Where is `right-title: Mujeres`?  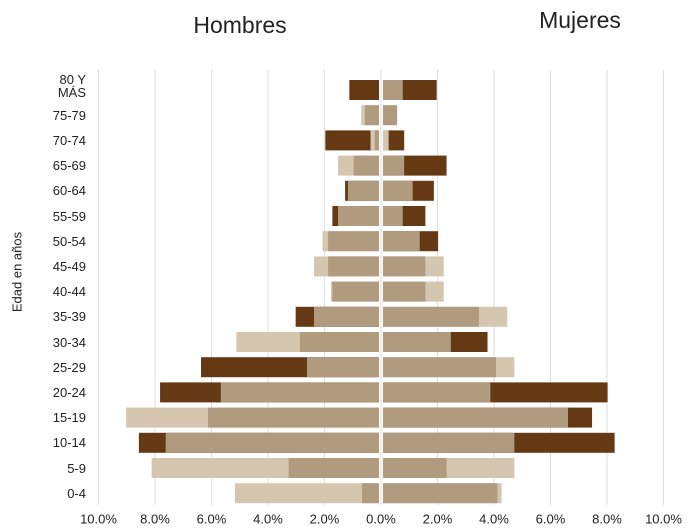
right-title: Mujeres is located at coordinates (580, 20).